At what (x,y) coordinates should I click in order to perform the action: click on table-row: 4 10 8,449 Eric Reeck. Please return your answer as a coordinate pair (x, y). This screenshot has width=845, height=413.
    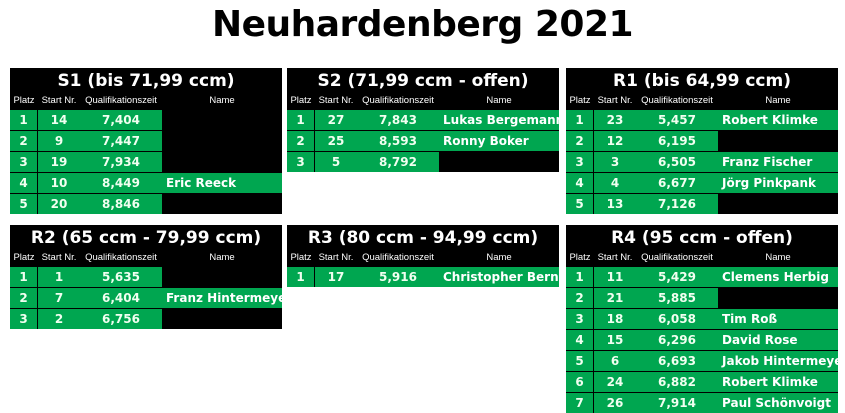
    Looking at the image, I should click on (146, 182).